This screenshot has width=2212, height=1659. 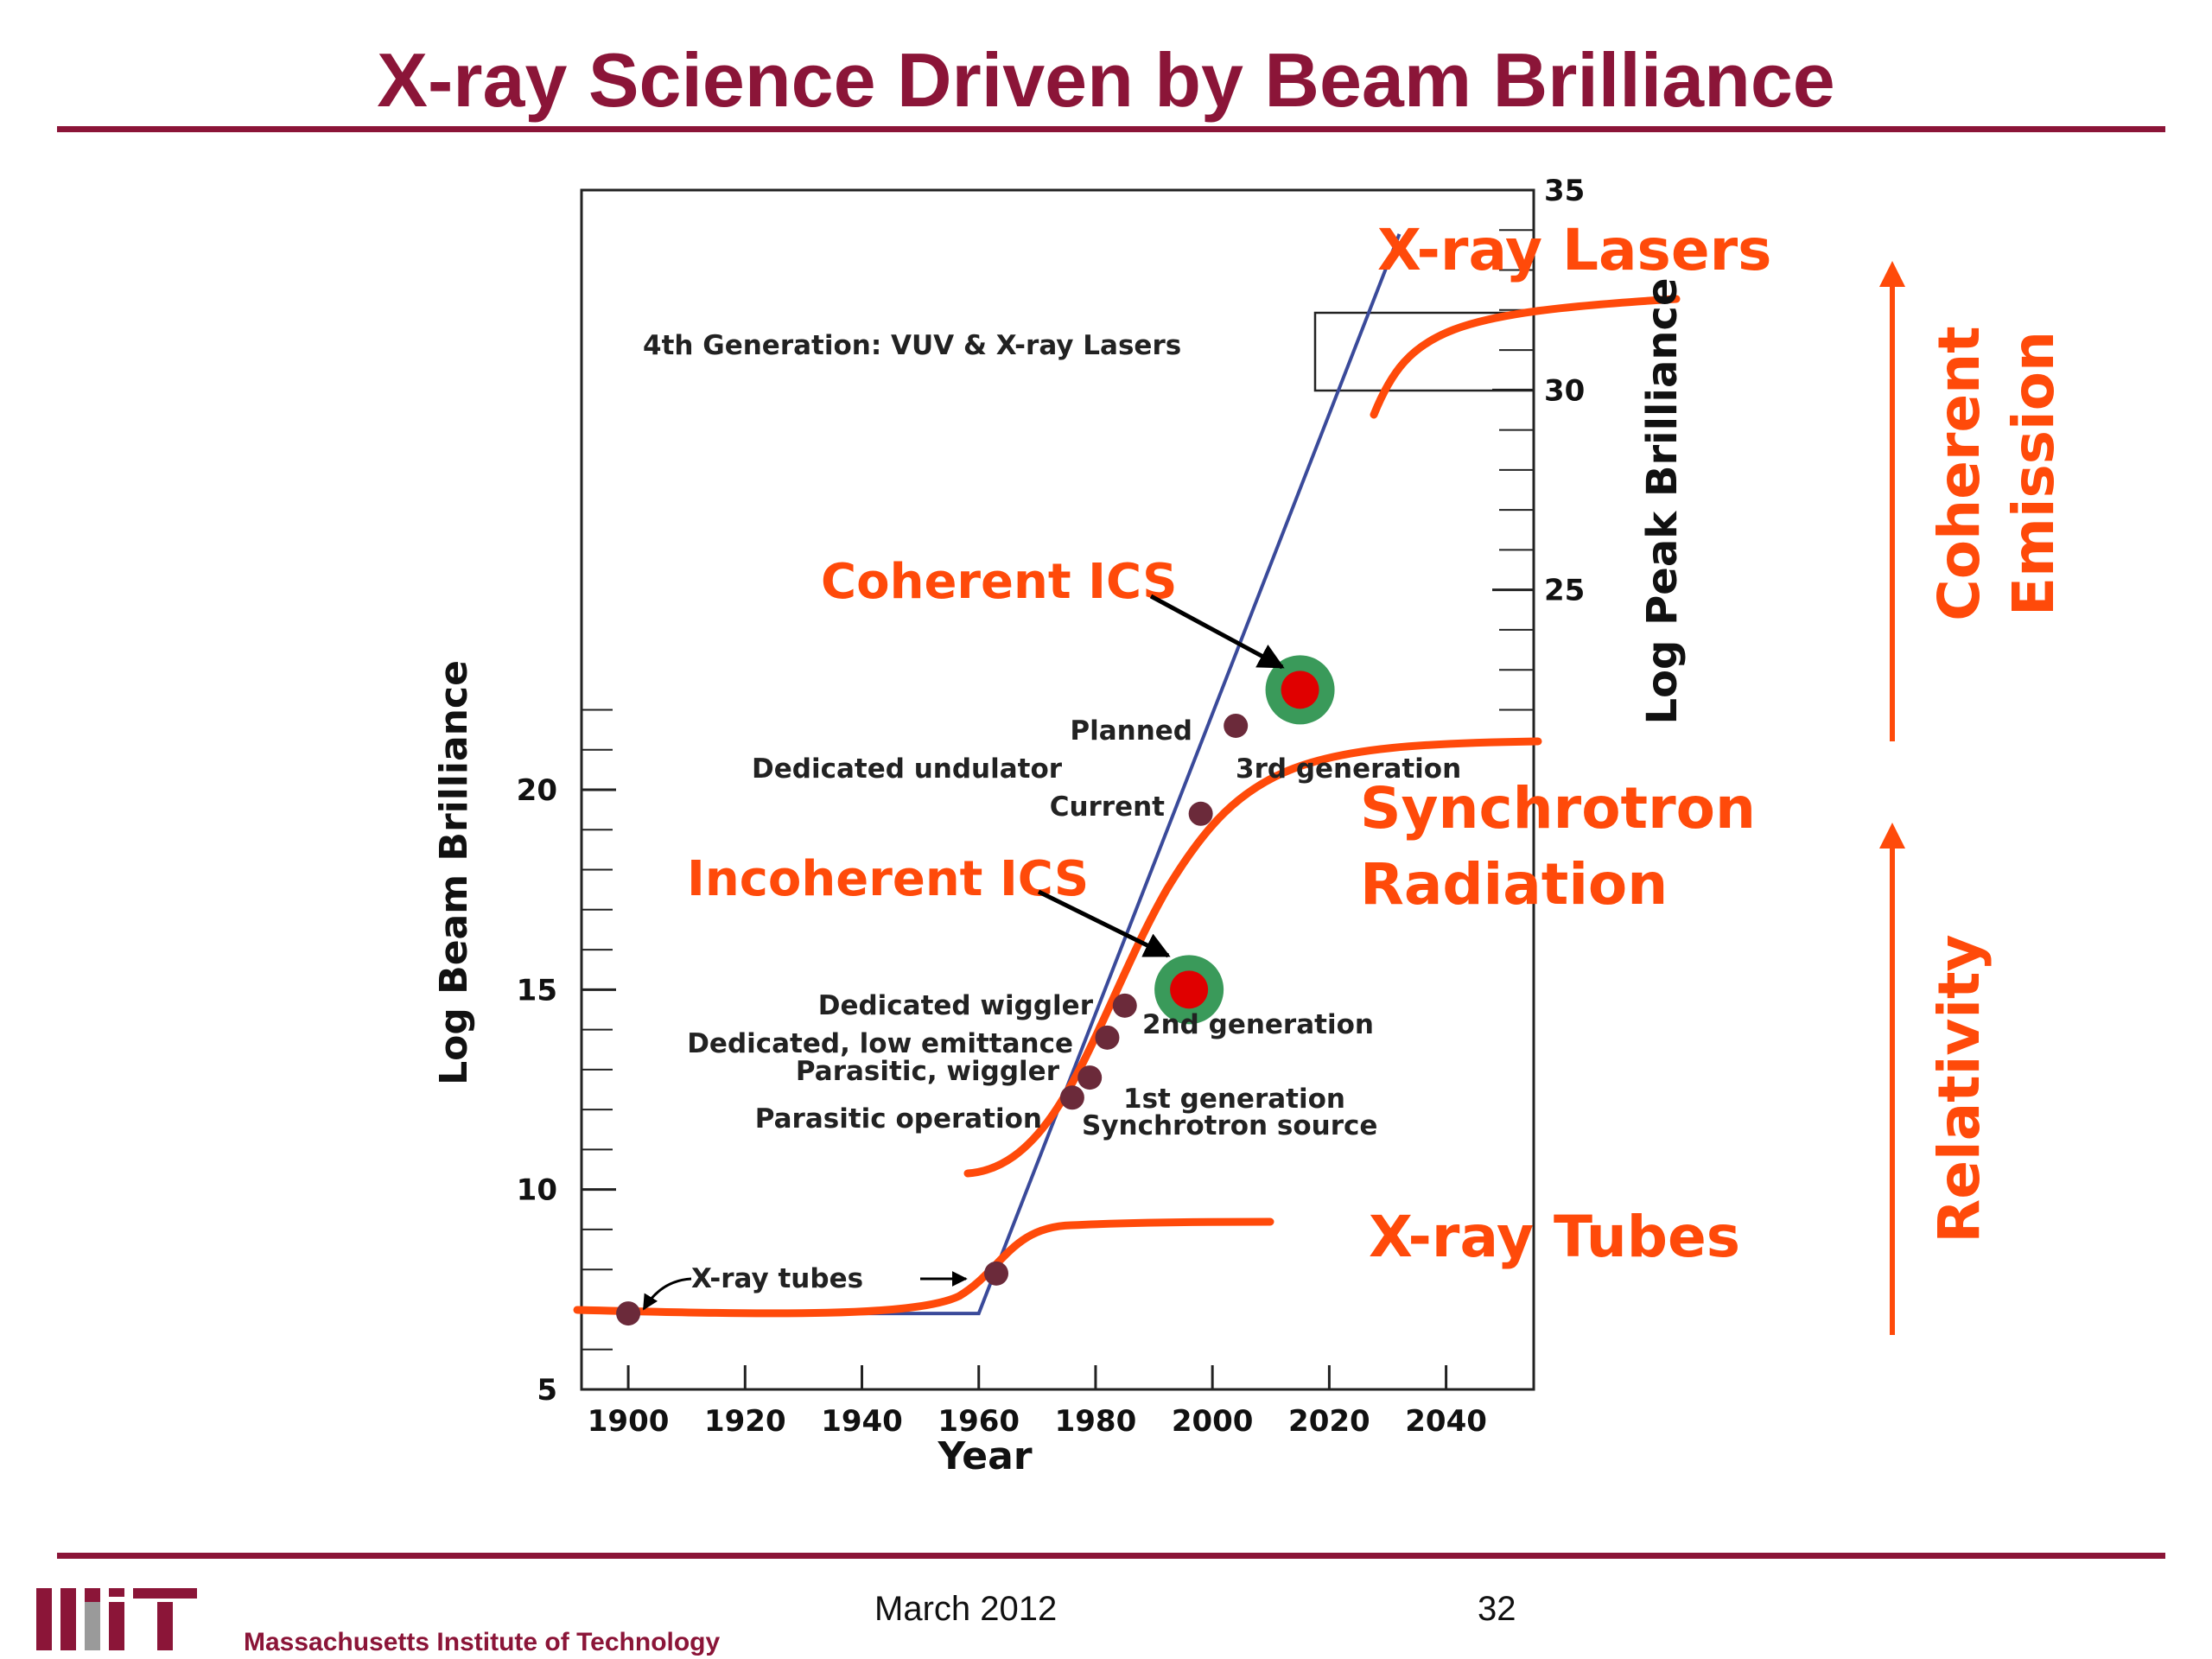 I want to click on first-generation-label: 1st generation, so click(x=1234, y=1099).